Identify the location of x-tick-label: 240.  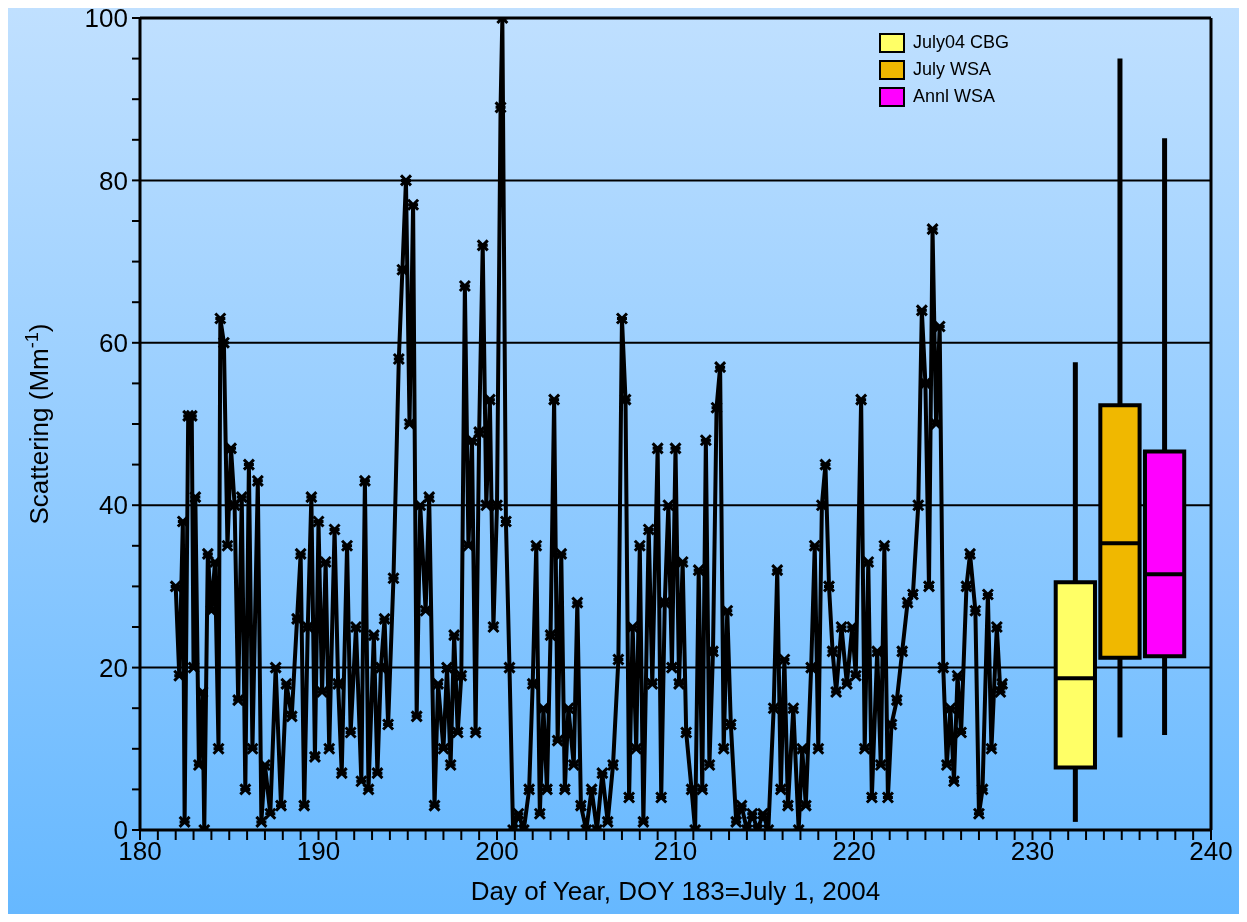
(1211, 851).